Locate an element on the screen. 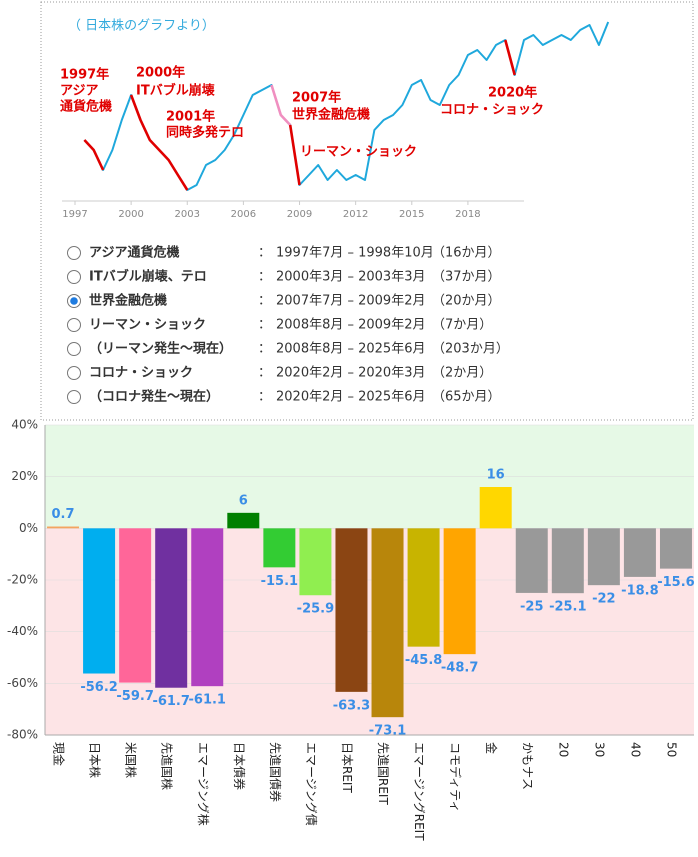  x-tick-label: 先進国債券 is located at coordinates (275, 772).